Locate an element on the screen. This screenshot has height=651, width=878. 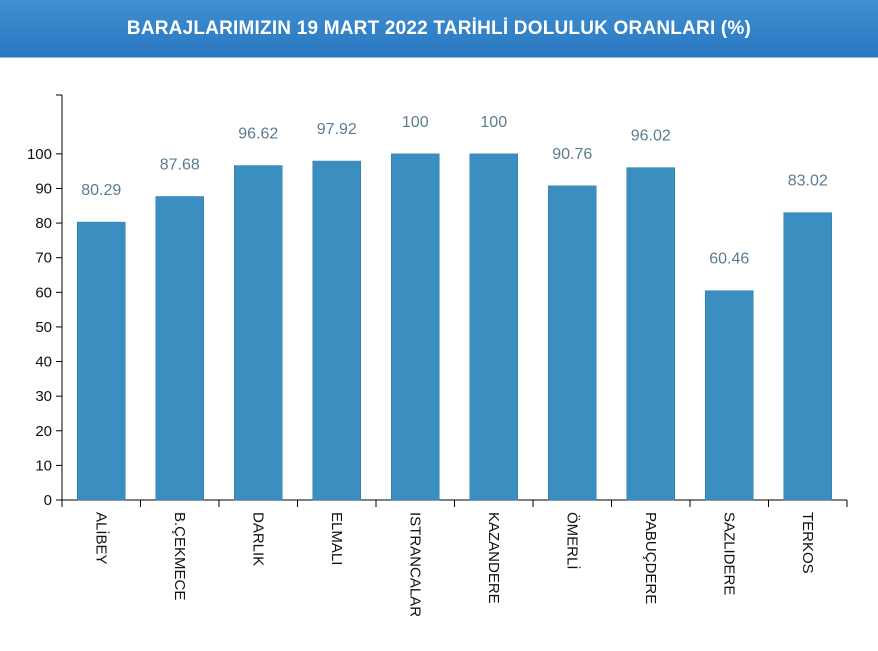
value-label-2: 96.62 is located at coordinates (258, 134).